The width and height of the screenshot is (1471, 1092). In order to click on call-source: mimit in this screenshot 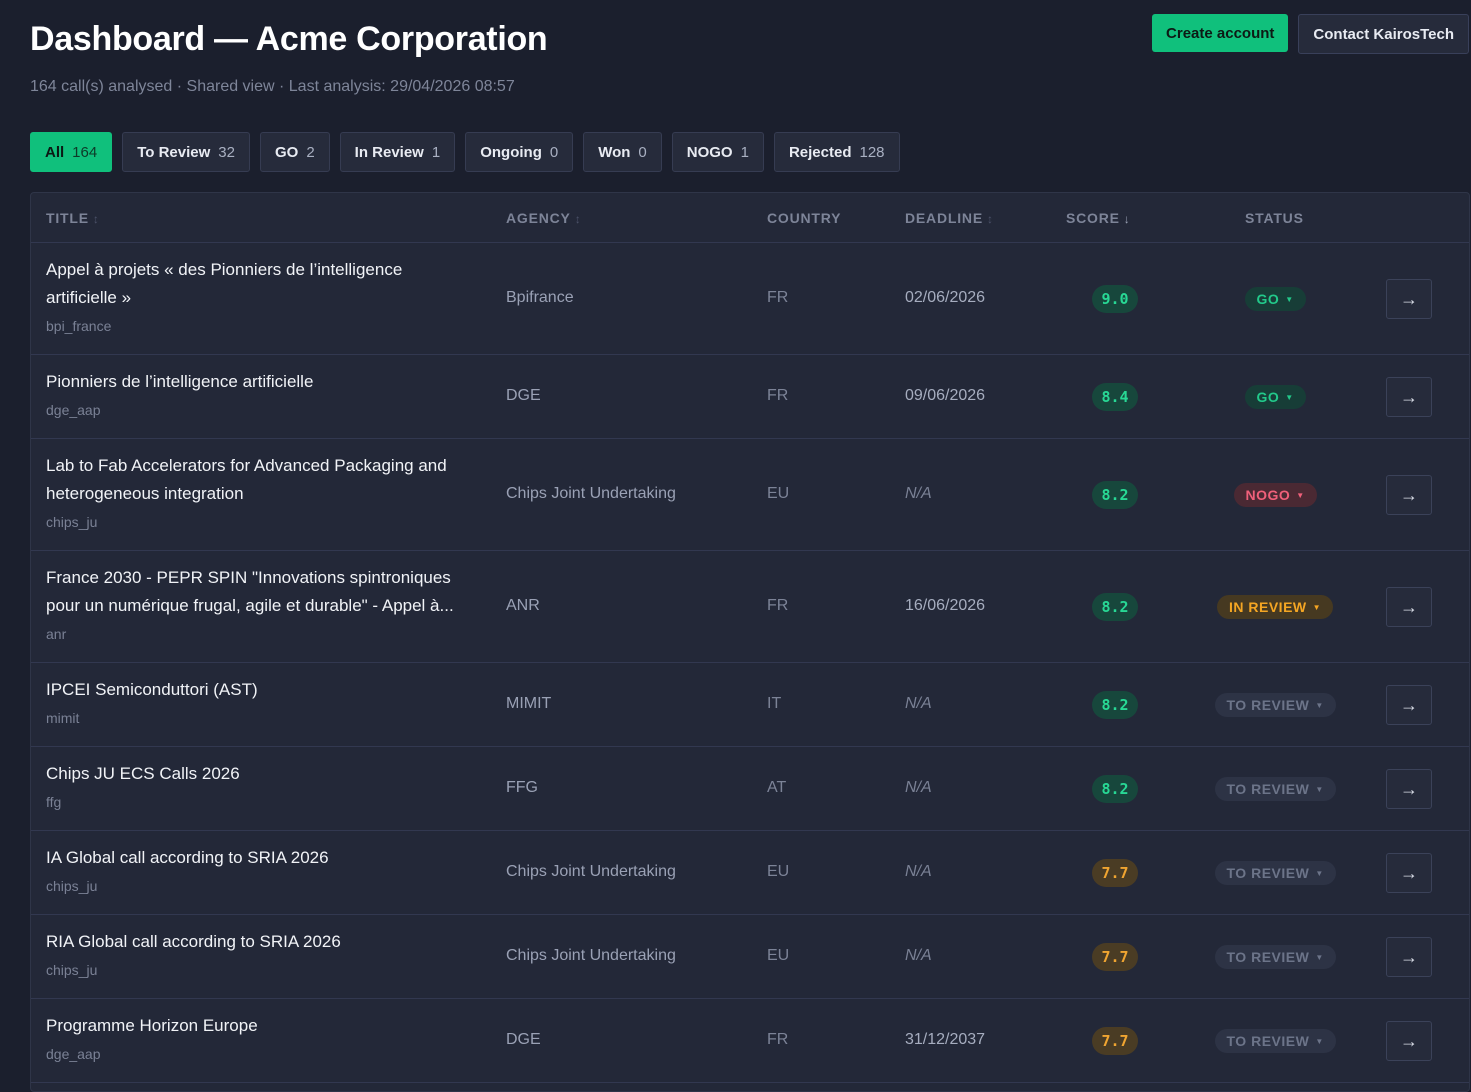, I will do `click(63, 718)`.